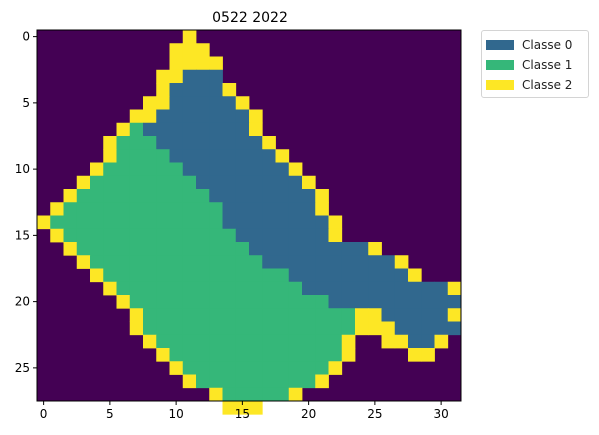 The width and height of the screenshot is (599, 435). What do you see at coordinates (547, 45) in the screenshot?
I see `legend-label-classe-0: Classe 0` at bounding box center [547, 45].